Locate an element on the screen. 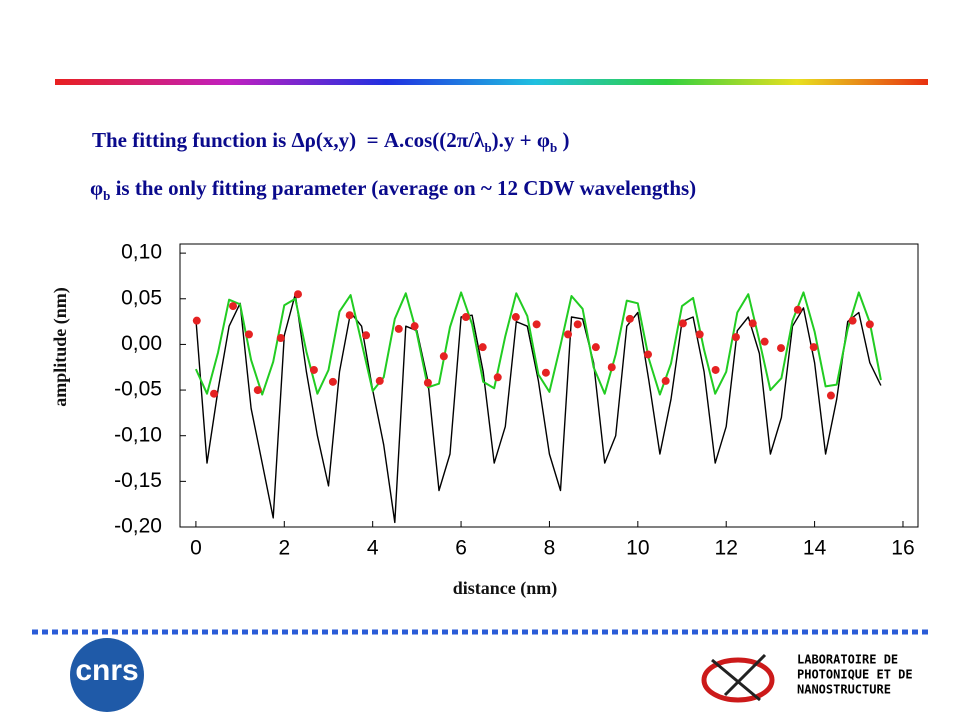 This screenshot has width=960, height=720. y-tick-label: -0,05 is located at coordinates (138, 389).